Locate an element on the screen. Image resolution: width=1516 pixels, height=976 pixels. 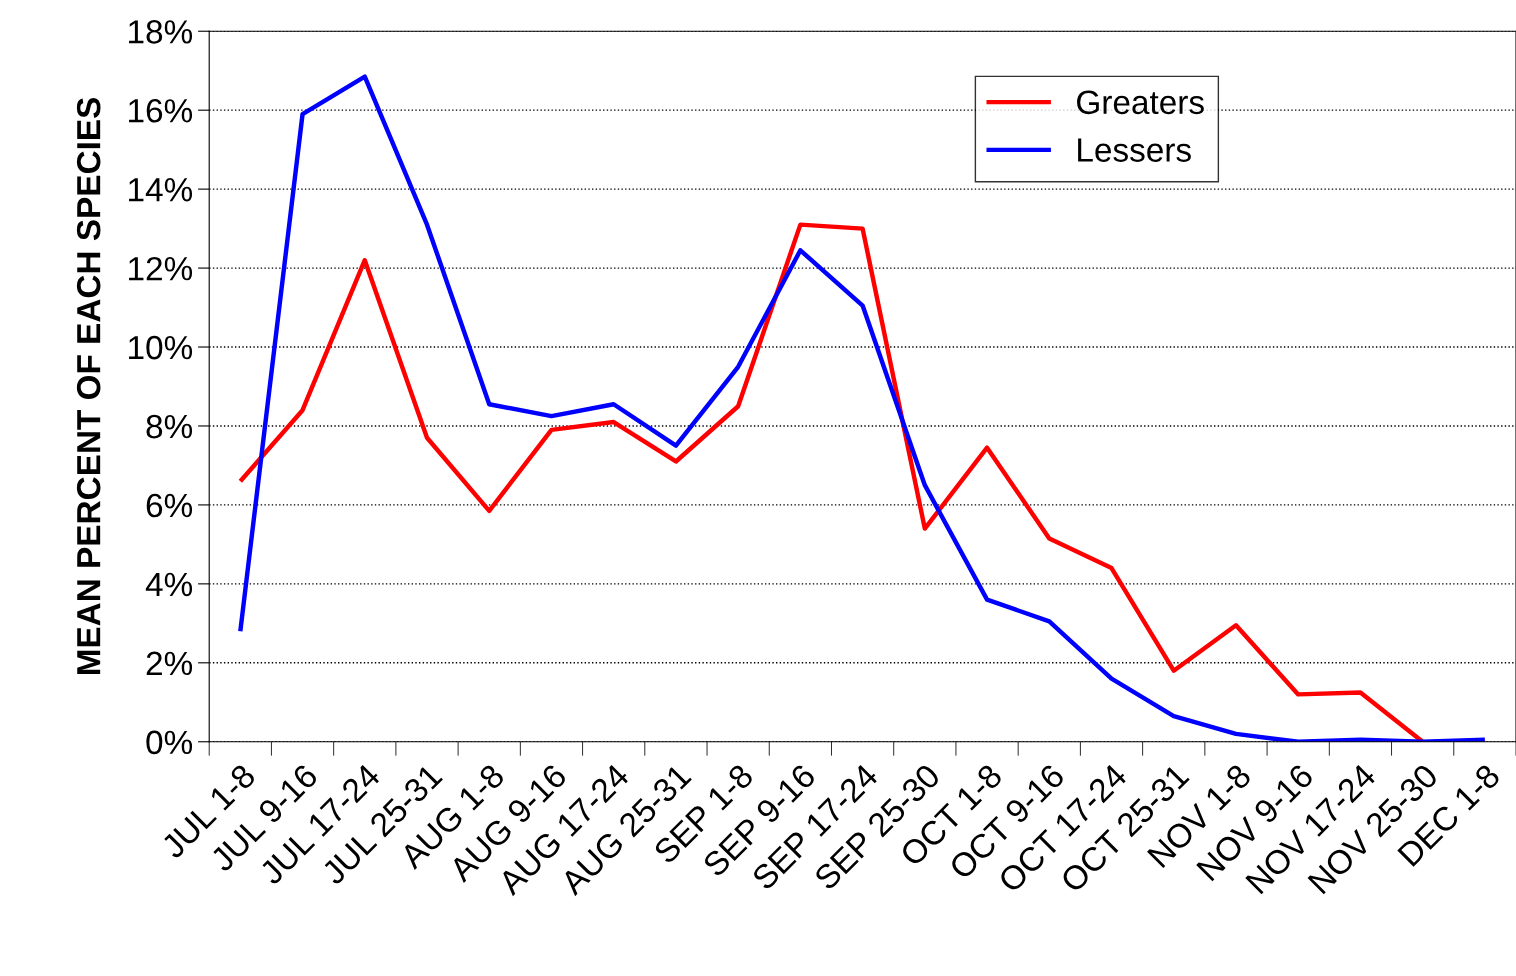
y-tick-label: 12% is located at coordinates (161, 268).